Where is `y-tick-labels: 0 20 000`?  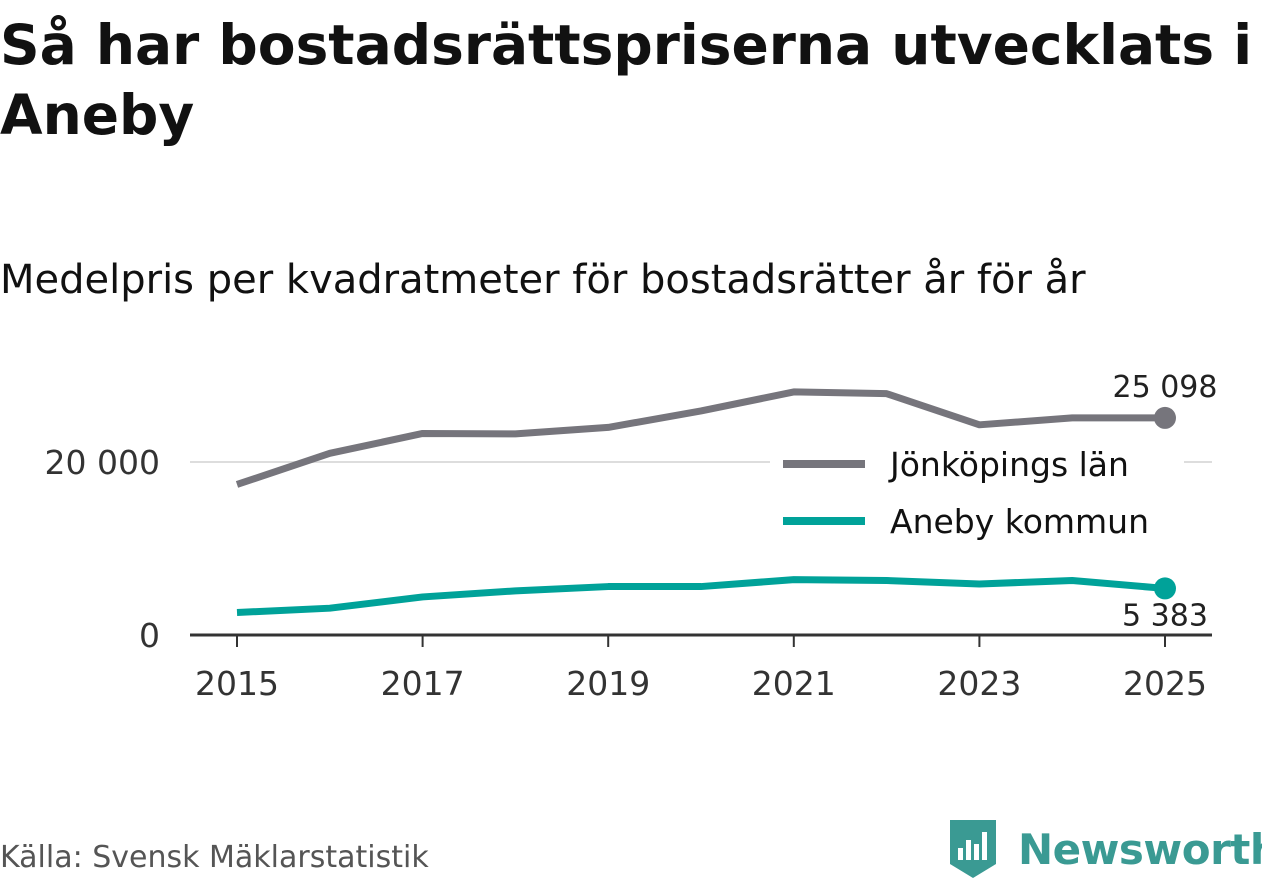
y-tick-labels: 0 20 000 is located at coordinates (102, 549).